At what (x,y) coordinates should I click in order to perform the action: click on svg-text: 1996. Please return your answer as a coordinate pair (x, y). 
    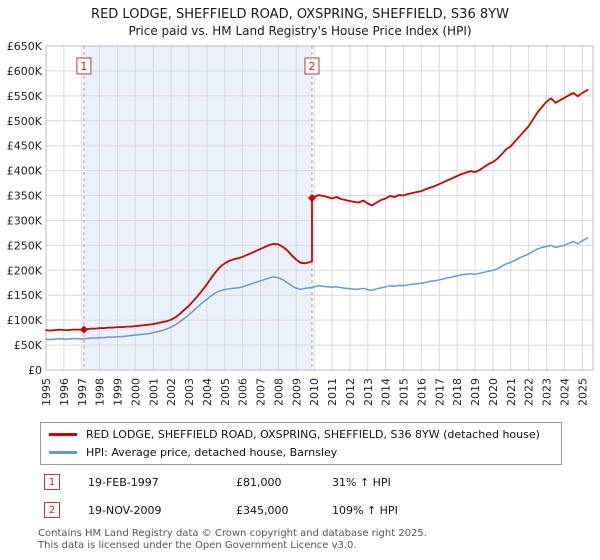
    Looking at the image, I should click on (64, 392).